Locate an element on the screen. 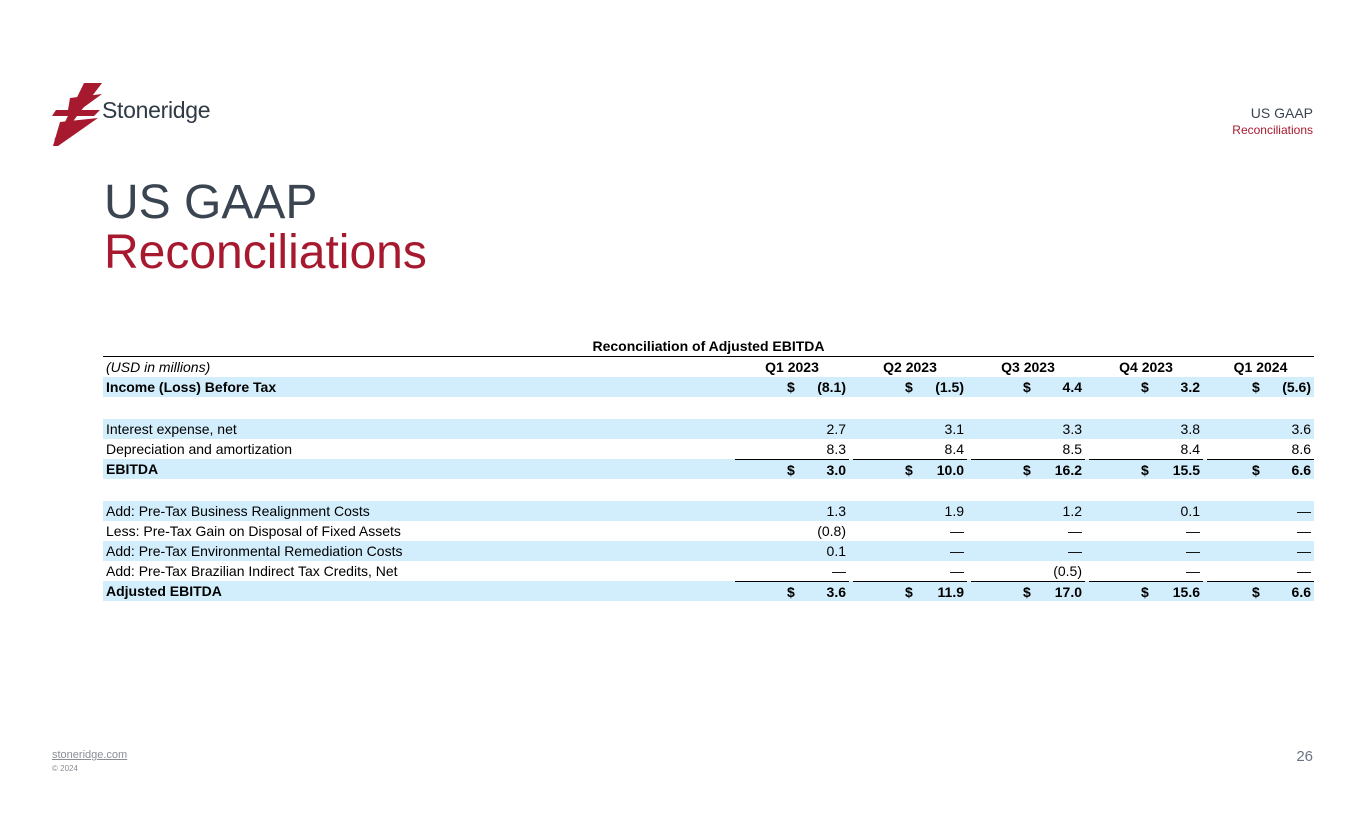 This screenshot has height=829, width=1365. cell-value: (1.5) is located at coordinates (949, 387).